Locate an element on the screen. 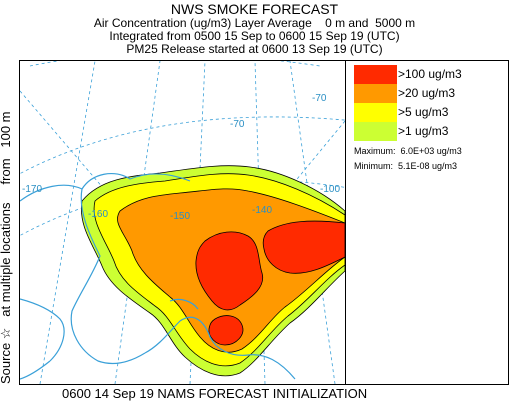 This screenshot has width=509, height=403. legend-label: >20 ug/m3 is located at coordinates (427, 93).